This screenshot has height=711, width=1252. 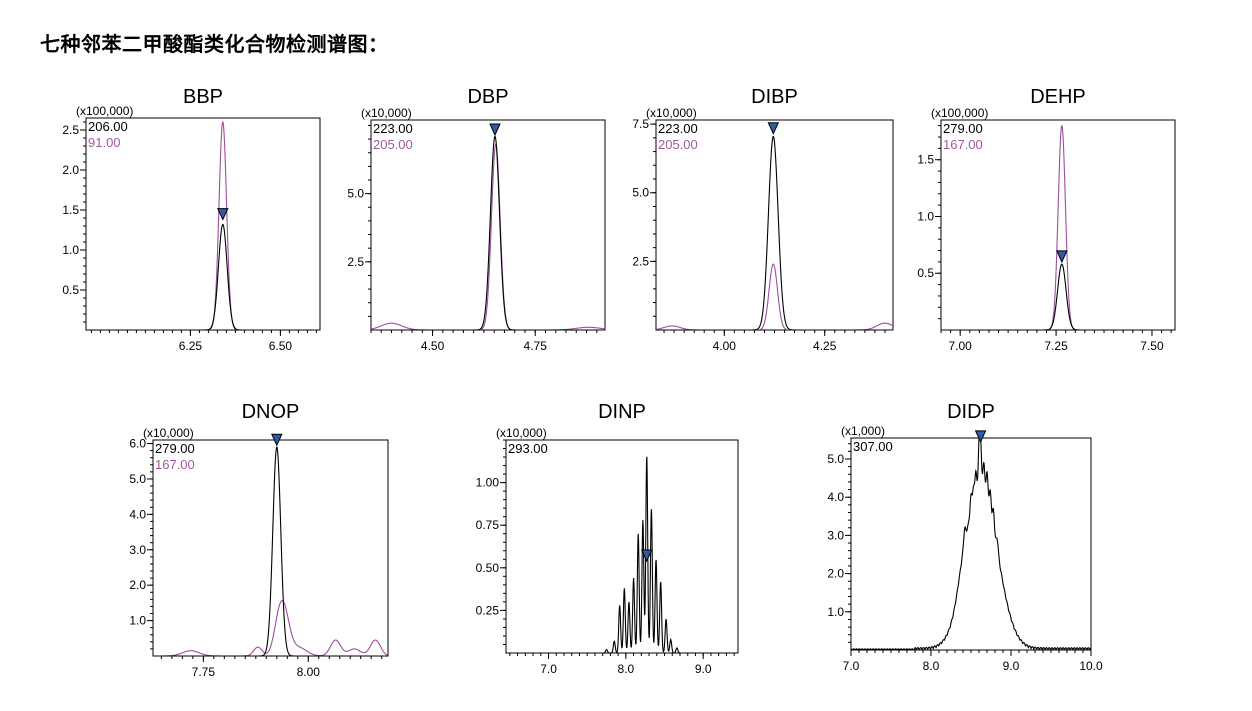 I want to click on page-title: 七种邻苯二甲酸酯类化合物检测谱图：, so click(x=214, y=44).